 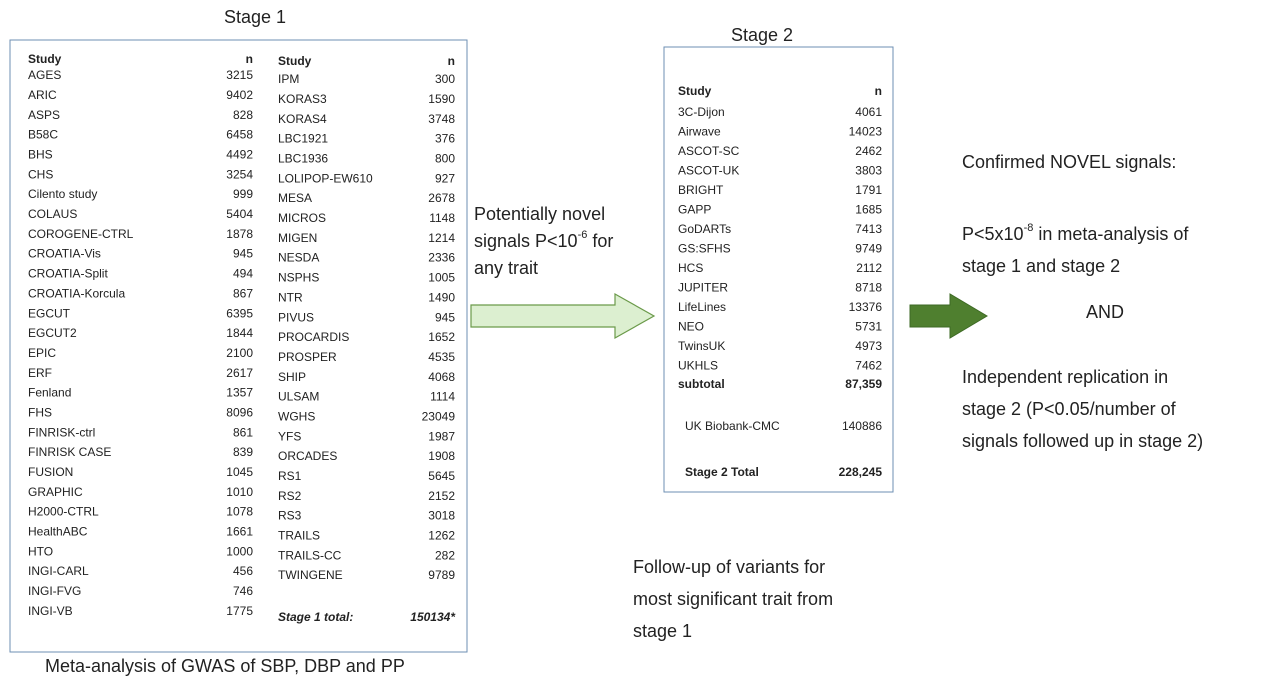 I want to click on study-name: ASCOT-SC, so click(x=709, y=151).